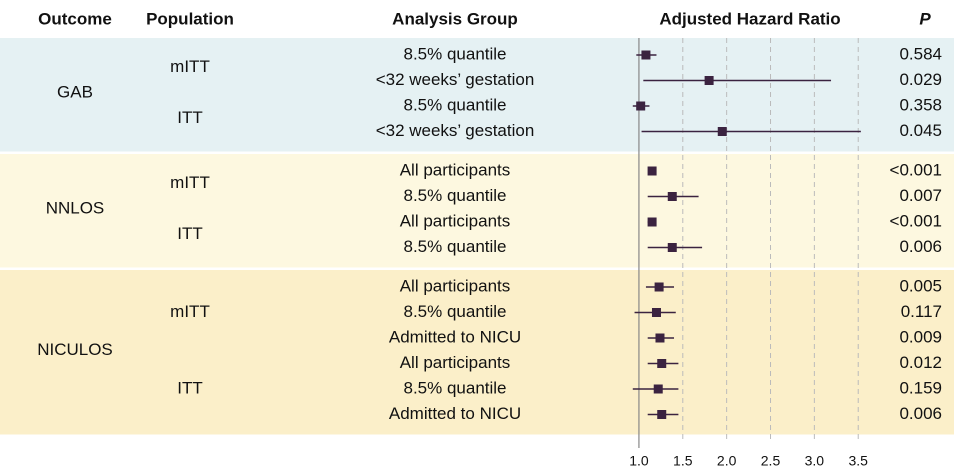  Describe the element at coordinates (920, 79) in the screenshot. I see `p-value: 0.029` at that location.